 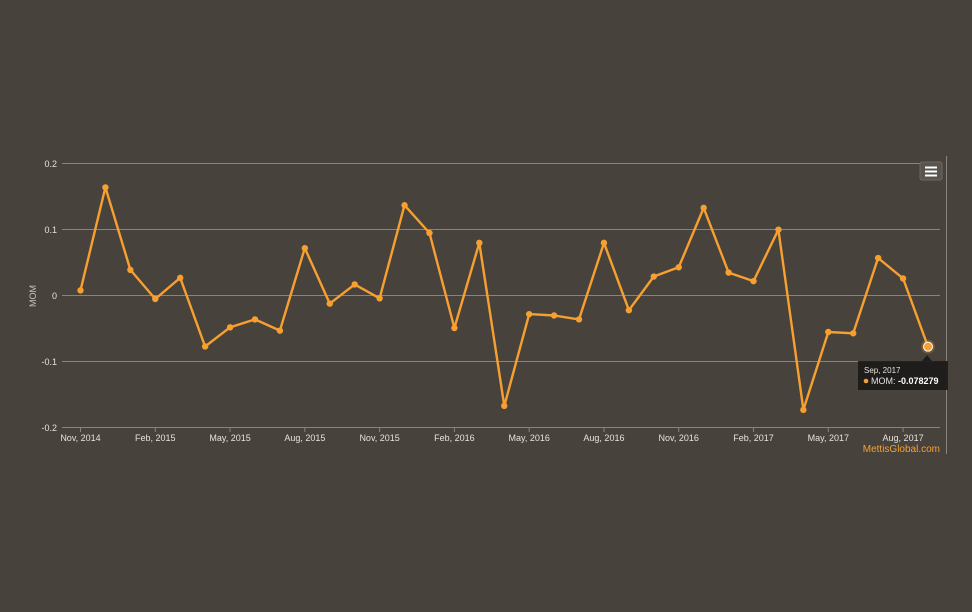 I want to click on credit-link: MettisGlobal.com, so click(x=901, y=449).